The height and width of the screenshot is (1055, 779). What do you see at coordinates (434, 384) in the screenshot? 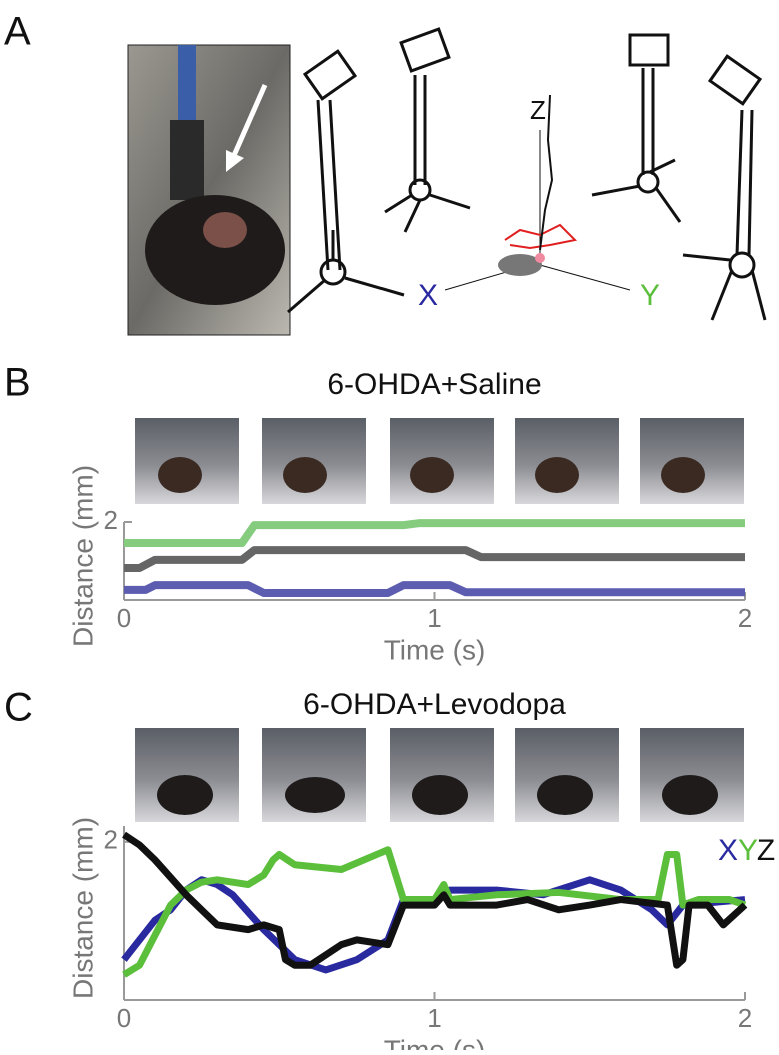
I see `chart-title: 6-OHDA+Saline` at bounding box center [434, 384].